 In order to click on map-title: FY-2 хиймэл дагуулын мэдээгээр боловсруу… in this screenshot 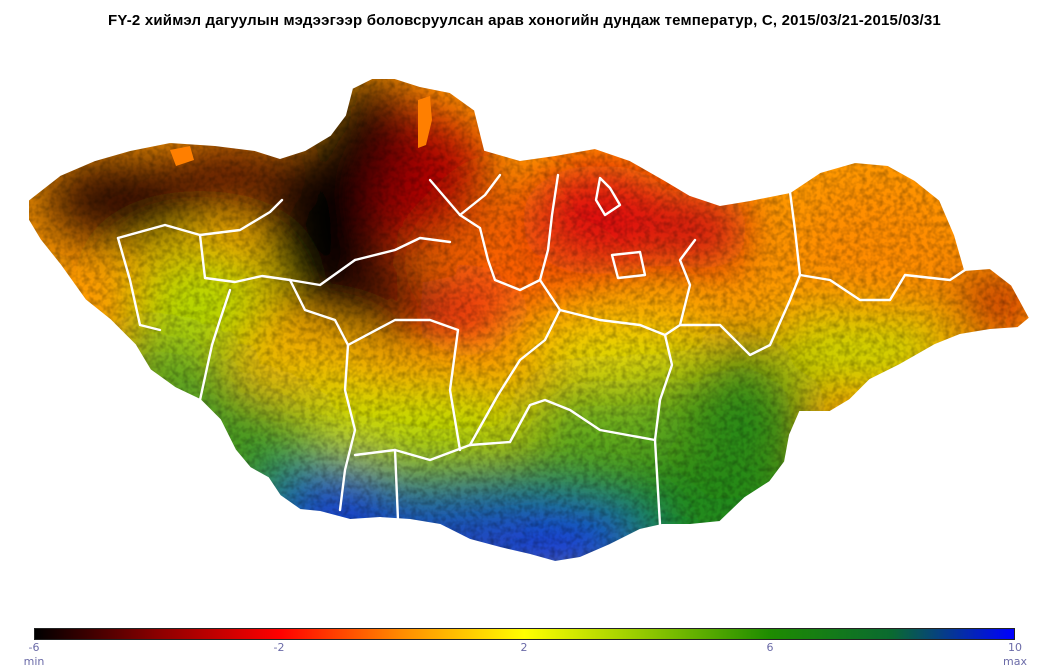, I will do `click(524, 20)`.